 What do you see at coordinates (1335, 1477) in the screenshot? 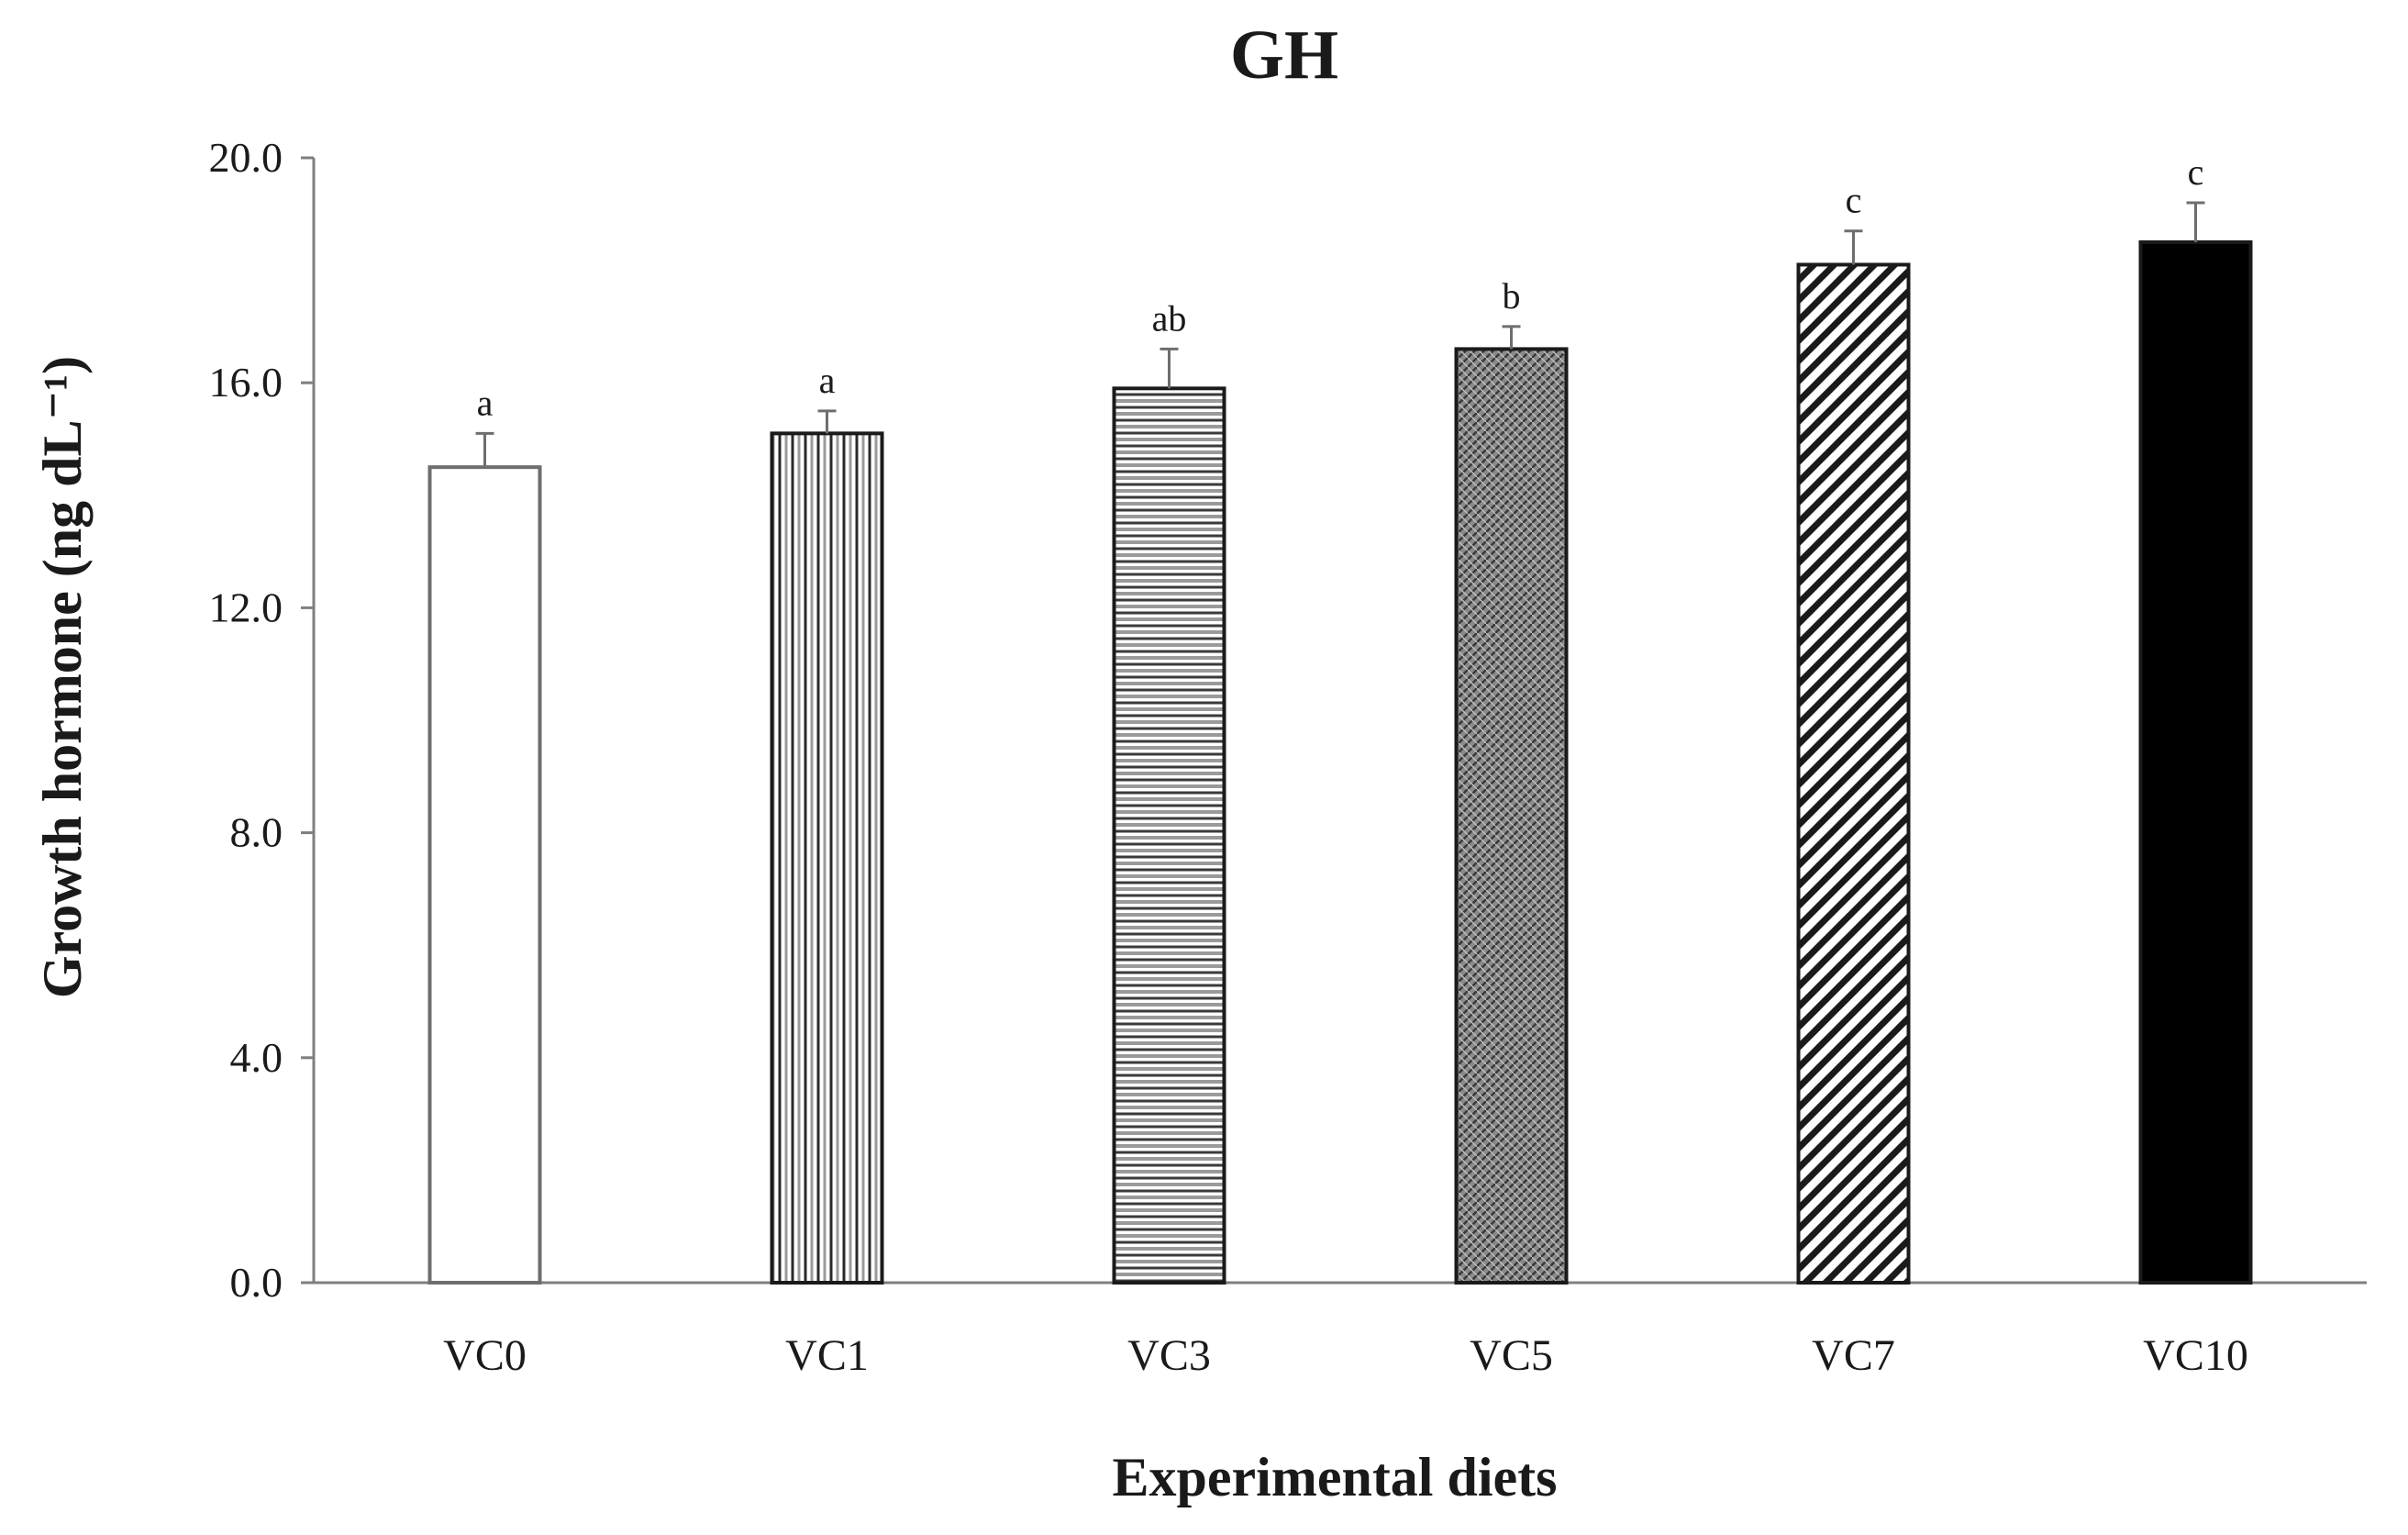
I see `x-axis-label: Experimental diets` at bounding box center [1335, 1477].